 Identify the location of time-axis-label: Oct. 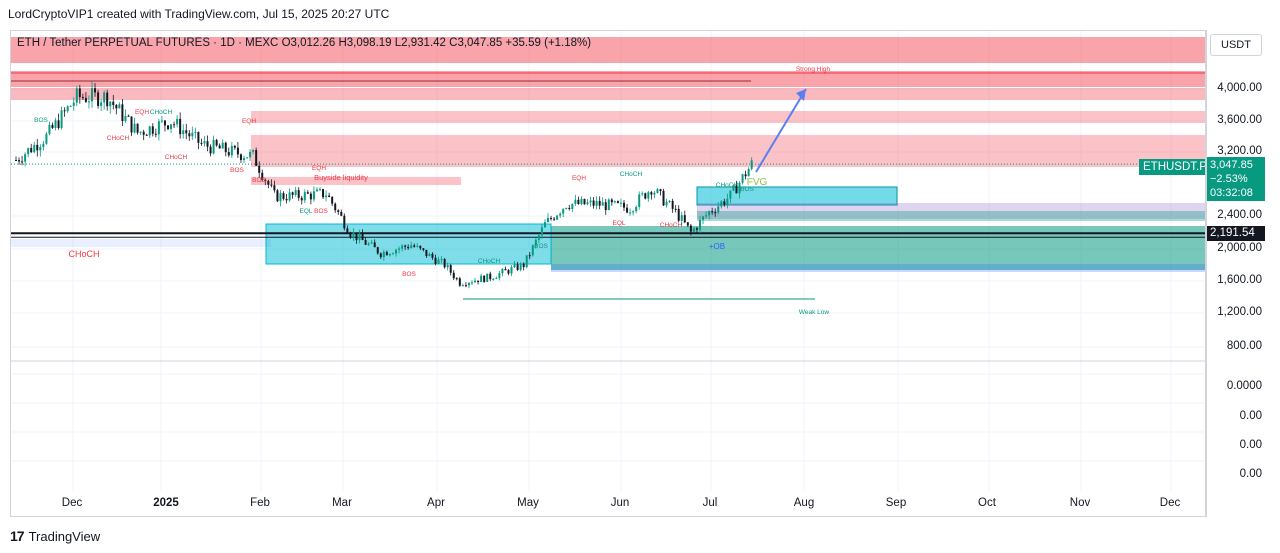
(987, 503).